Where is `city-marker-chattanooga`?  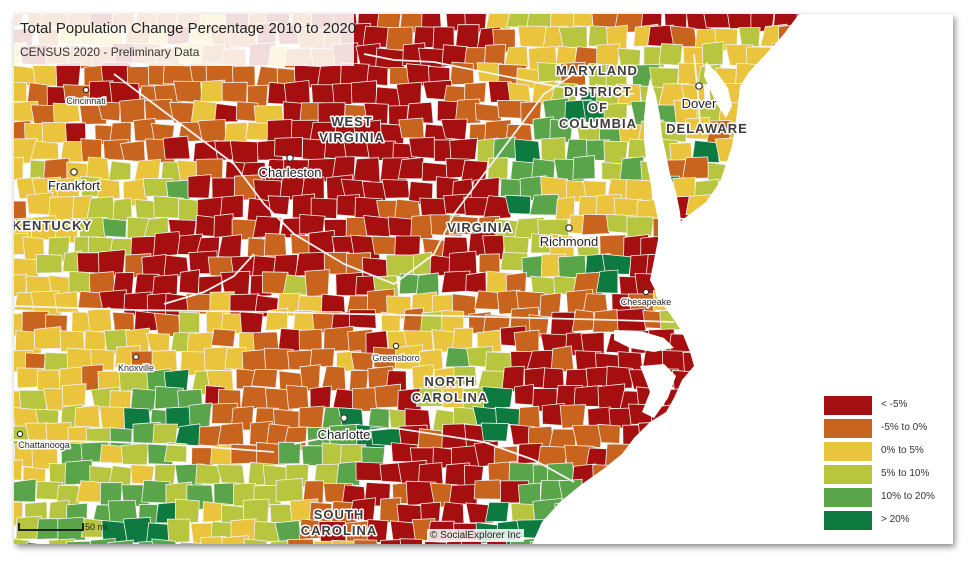 city-marker-chattanooga is located at coordinates (20, 434).